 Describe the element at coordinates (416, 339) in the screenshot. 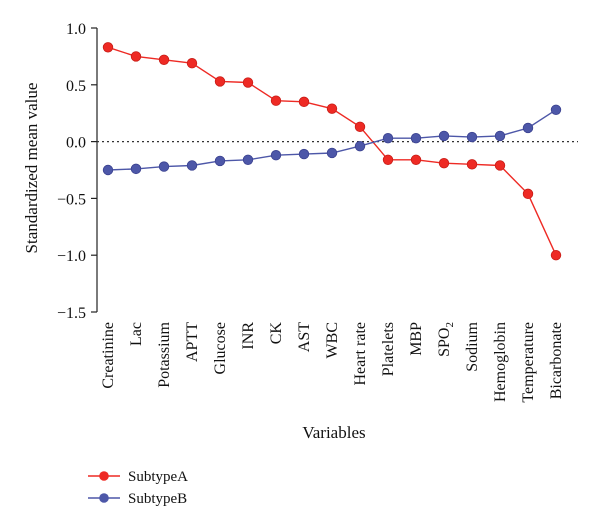

I see `x-tick-label: MBP` at that location.